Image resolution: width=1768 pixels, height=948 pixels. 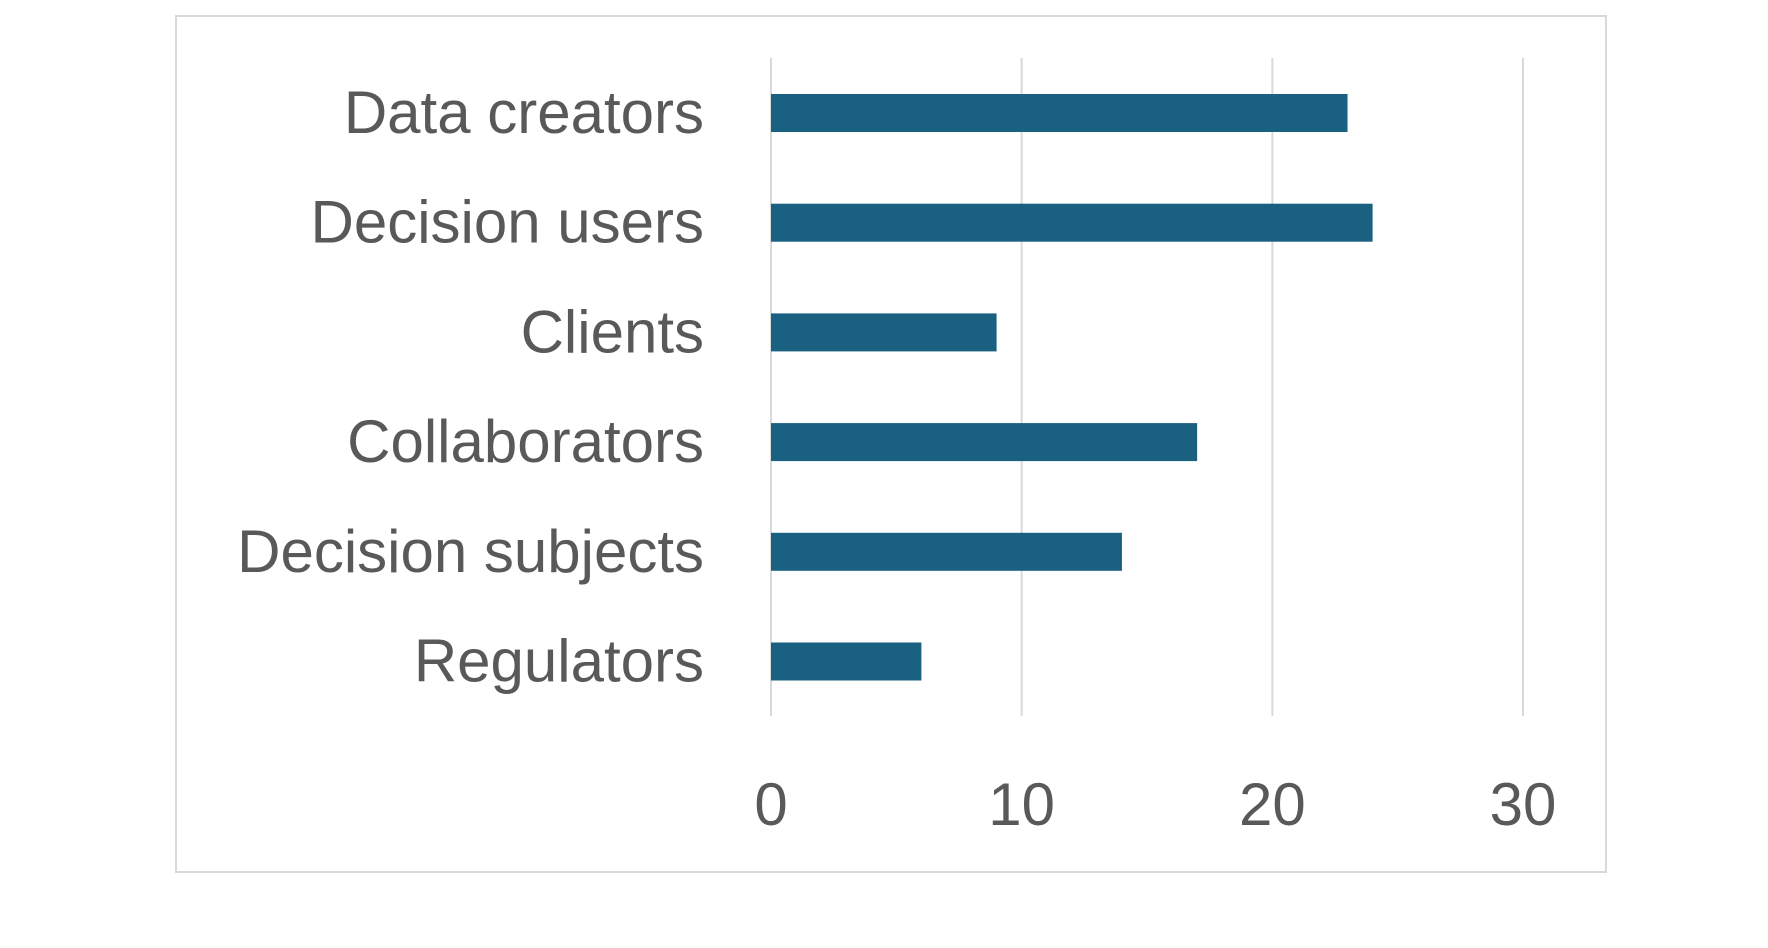 What do you see at coordinates (770, 804) in the screenshot?
I see `x-tick-label: 0` at bounding box center [770, 804].